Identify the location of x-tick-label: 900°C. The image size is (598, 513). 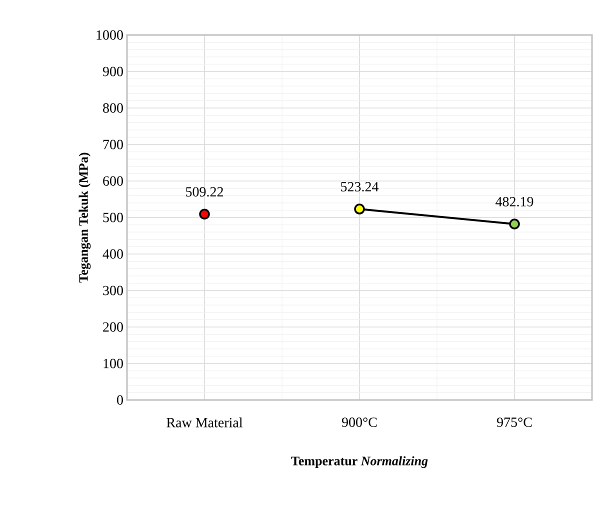
(359, 422).